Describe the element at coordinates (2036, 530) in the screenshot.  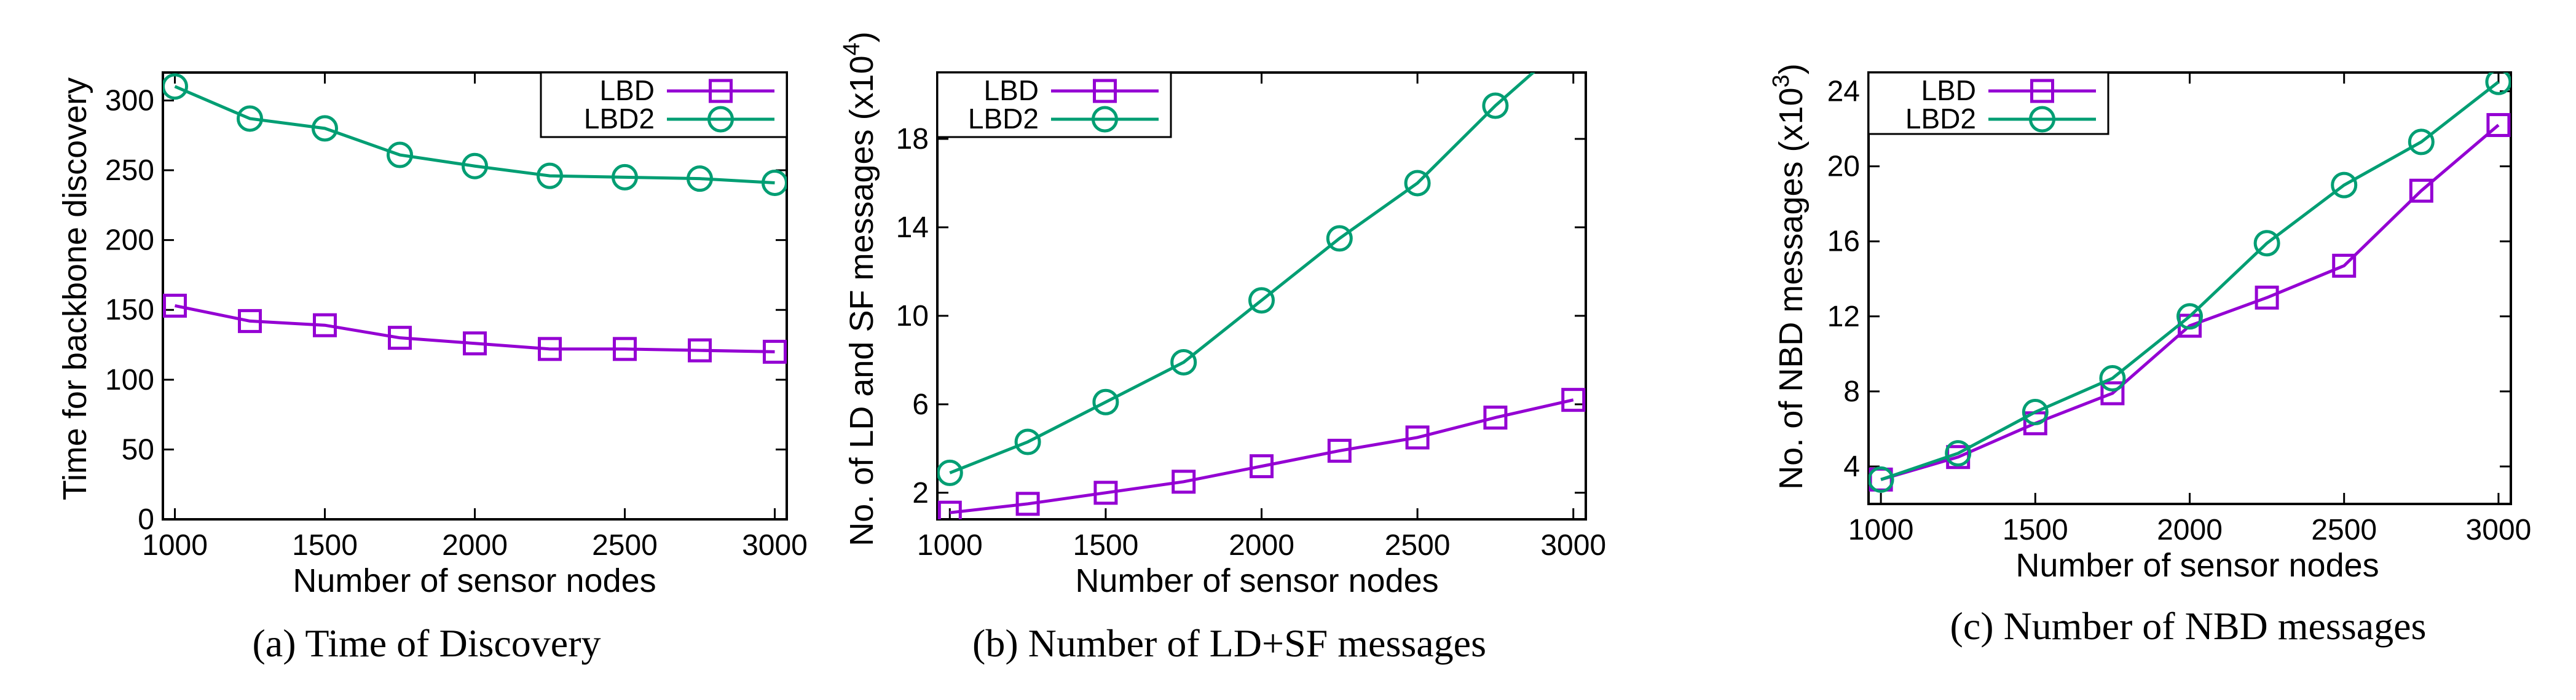
I see `x-tick-label: 1500` at that location.